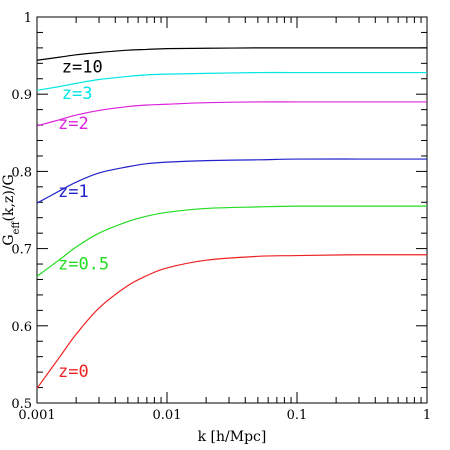 The width and height of the screenshot is (450, 450). Describe the element at coordinates (427, 415) in the screenshot. I see `x-tick-label: 1` at that location.